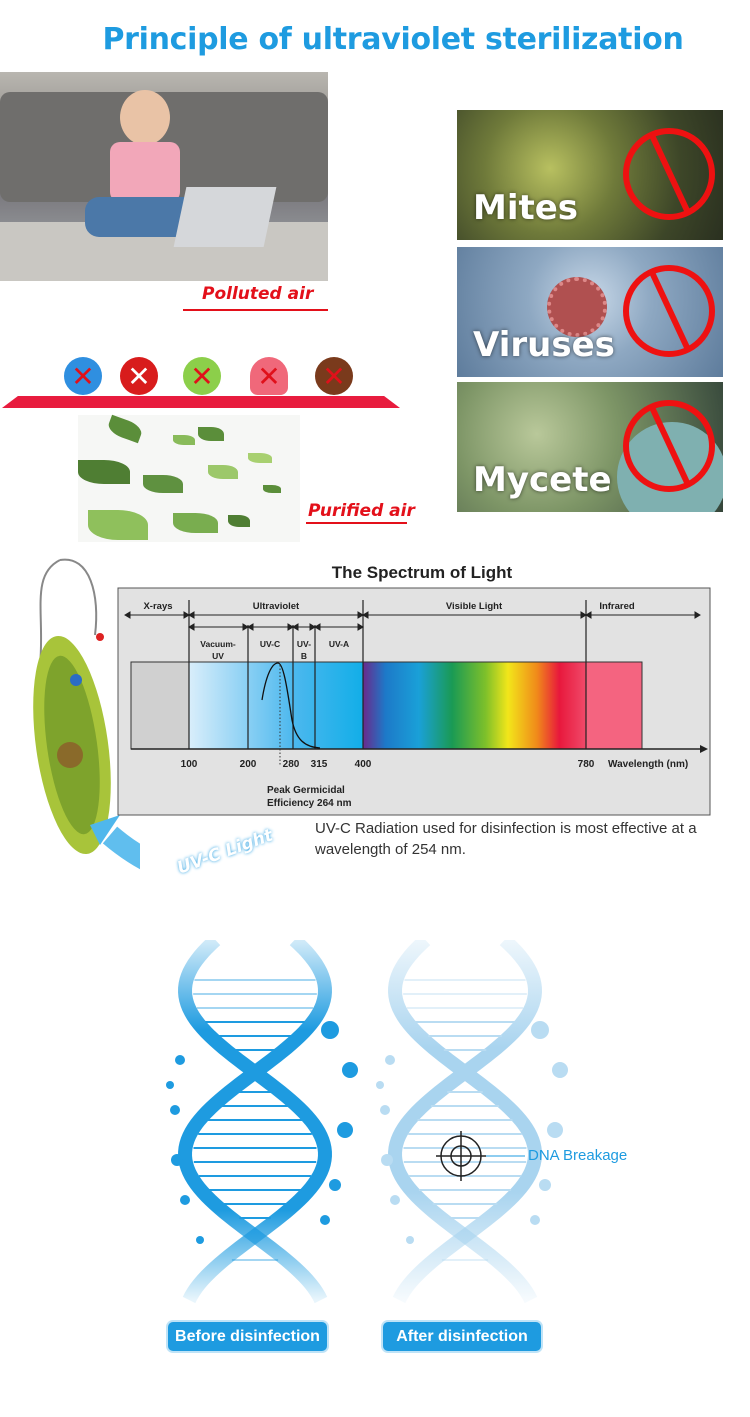 This screenshot has height=1417, width=750. I want to click on dna-after, so click(472, 1122).